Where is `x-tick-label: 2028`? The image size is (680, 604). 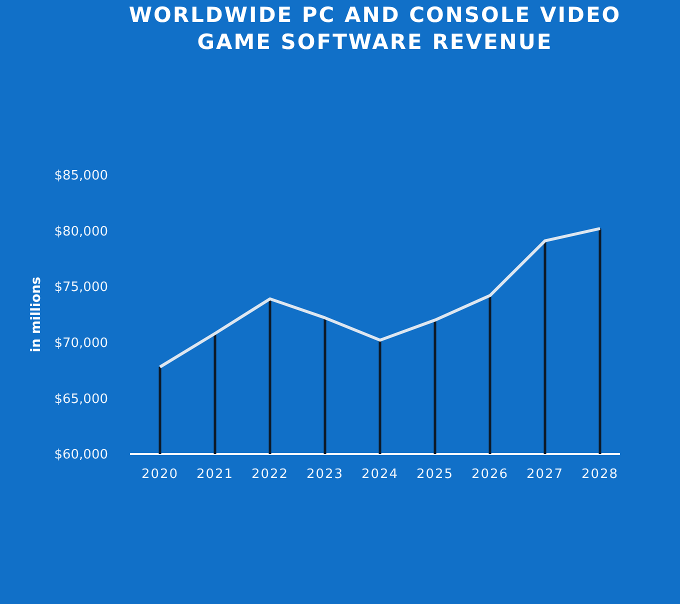 x-tick-label: 2028 is located at coordinates (600, 474).